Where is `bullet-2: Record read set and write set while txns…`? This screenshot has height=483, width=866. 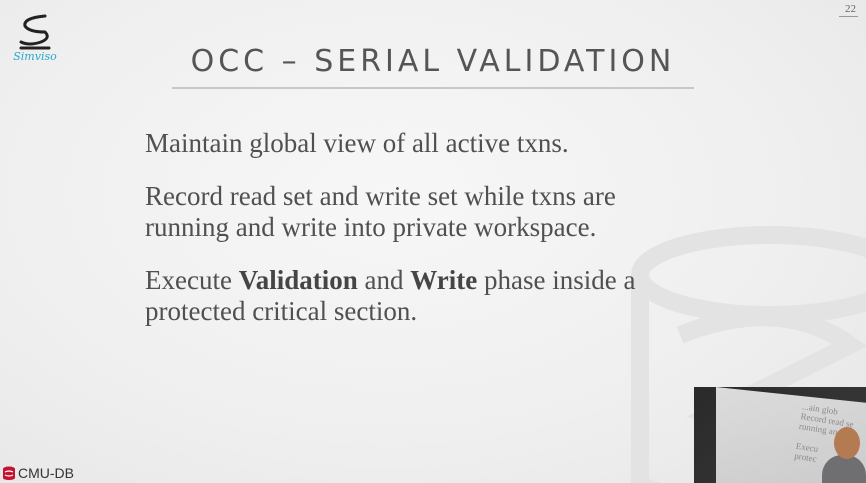
bullet-2: Record read set and write set while txns… is located at coordinates (380, 211).